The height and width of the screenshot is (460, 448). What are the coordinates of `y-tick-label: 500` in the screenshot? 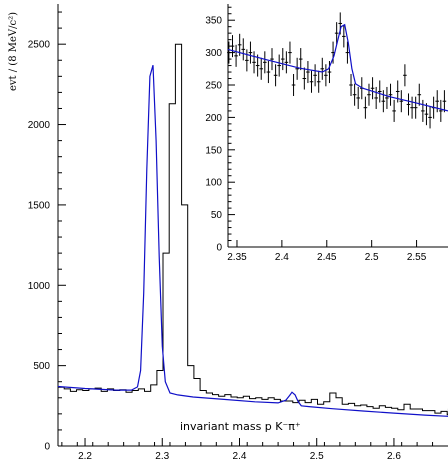 It's located at (41, 366).